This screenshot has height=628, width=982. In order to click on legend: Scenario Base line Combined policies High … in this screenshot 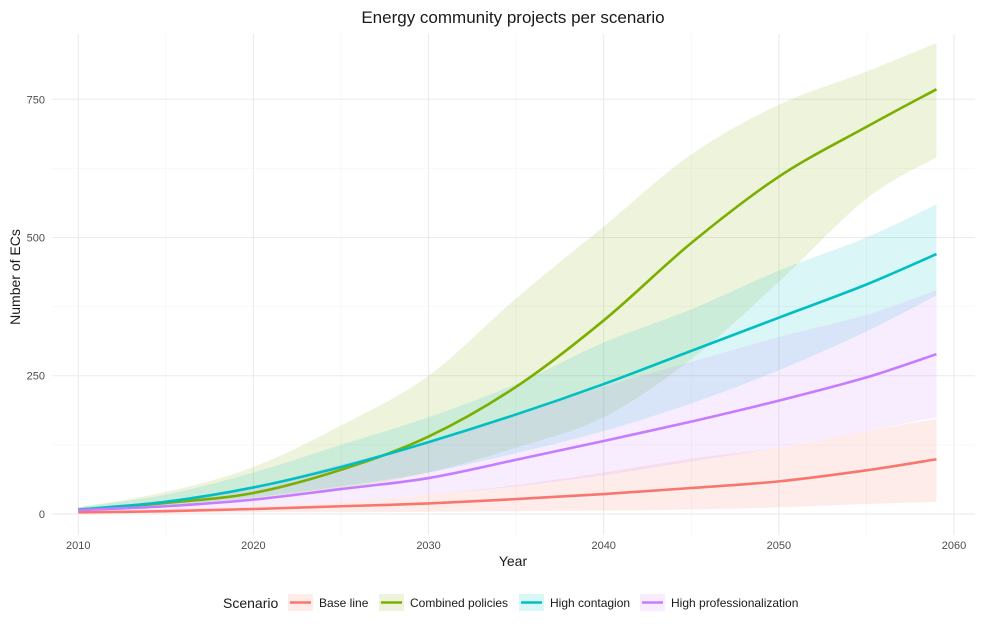, I will do `click(510, 602)`.